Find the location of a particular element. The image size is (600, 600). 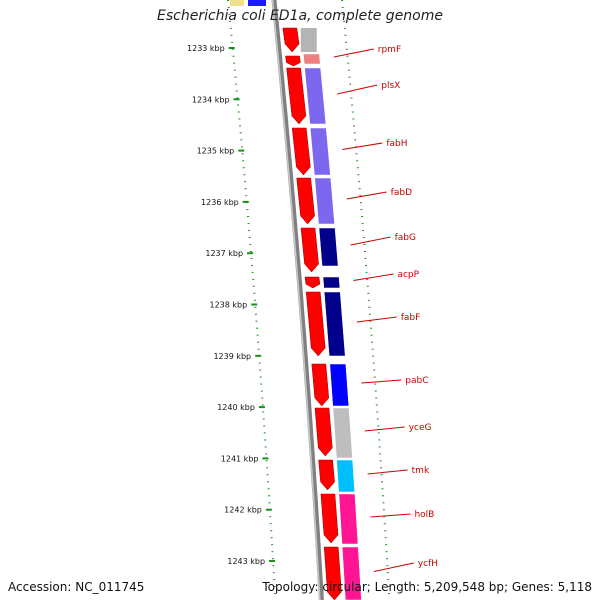

gene-label-holB: holB is located at coordinates (424, 515).